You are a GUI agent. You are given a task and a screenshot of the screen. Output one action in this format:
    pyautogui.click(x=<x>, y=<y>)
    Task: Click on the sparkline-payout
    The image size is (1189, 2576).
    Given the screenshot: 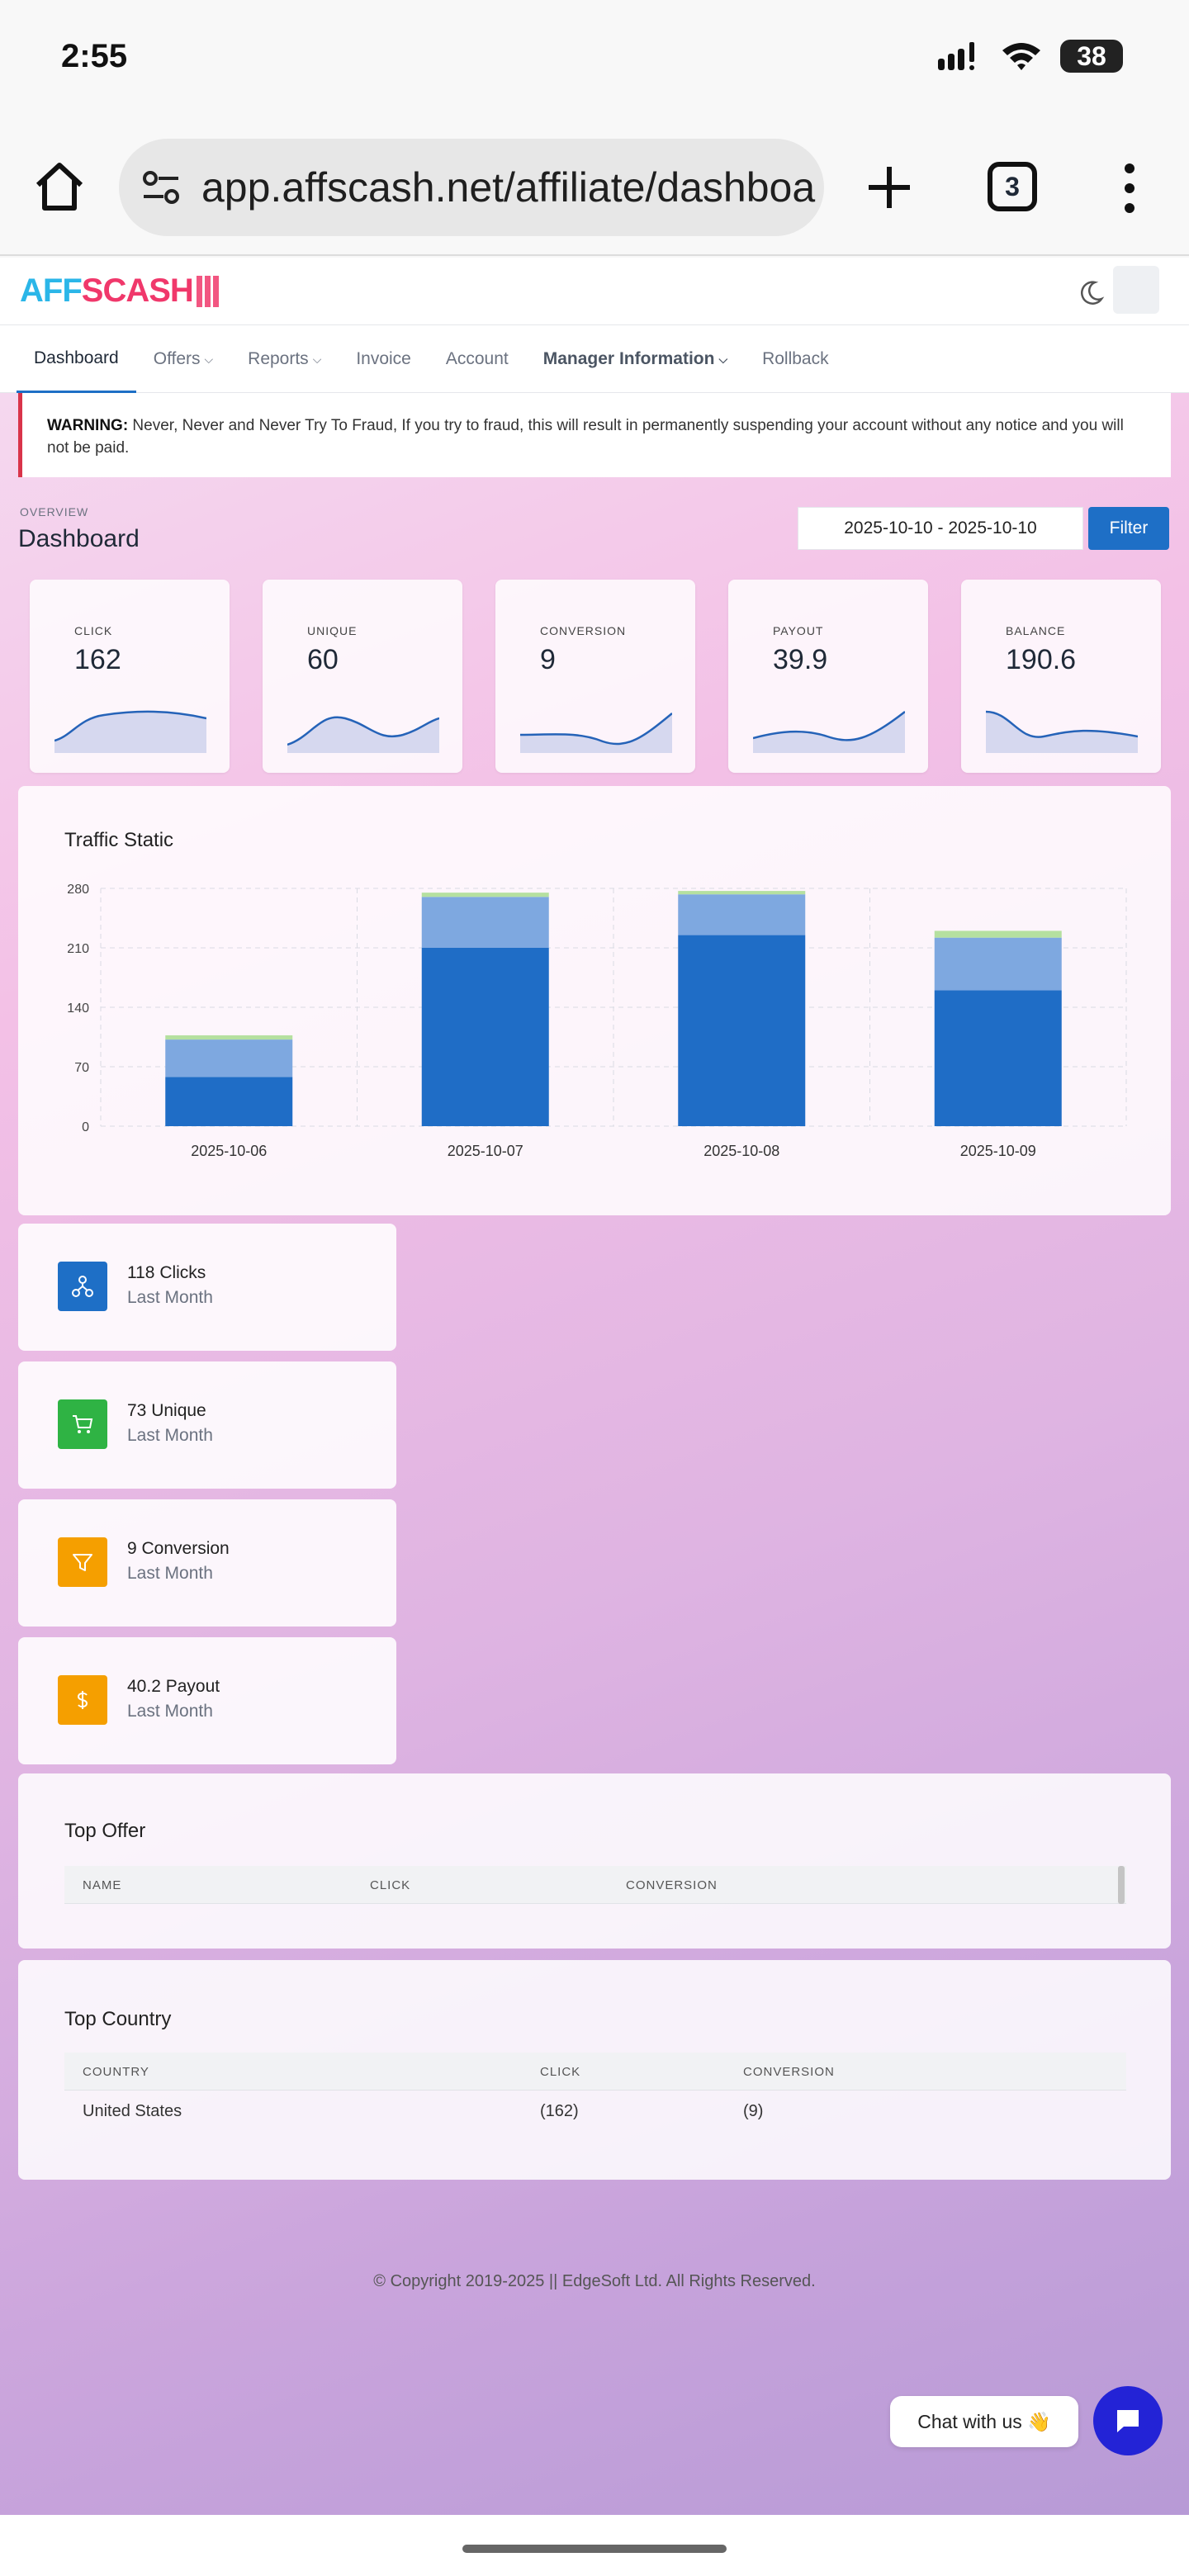 What is the action you would take?
    pyautogui.click(x=829, y=732)
    